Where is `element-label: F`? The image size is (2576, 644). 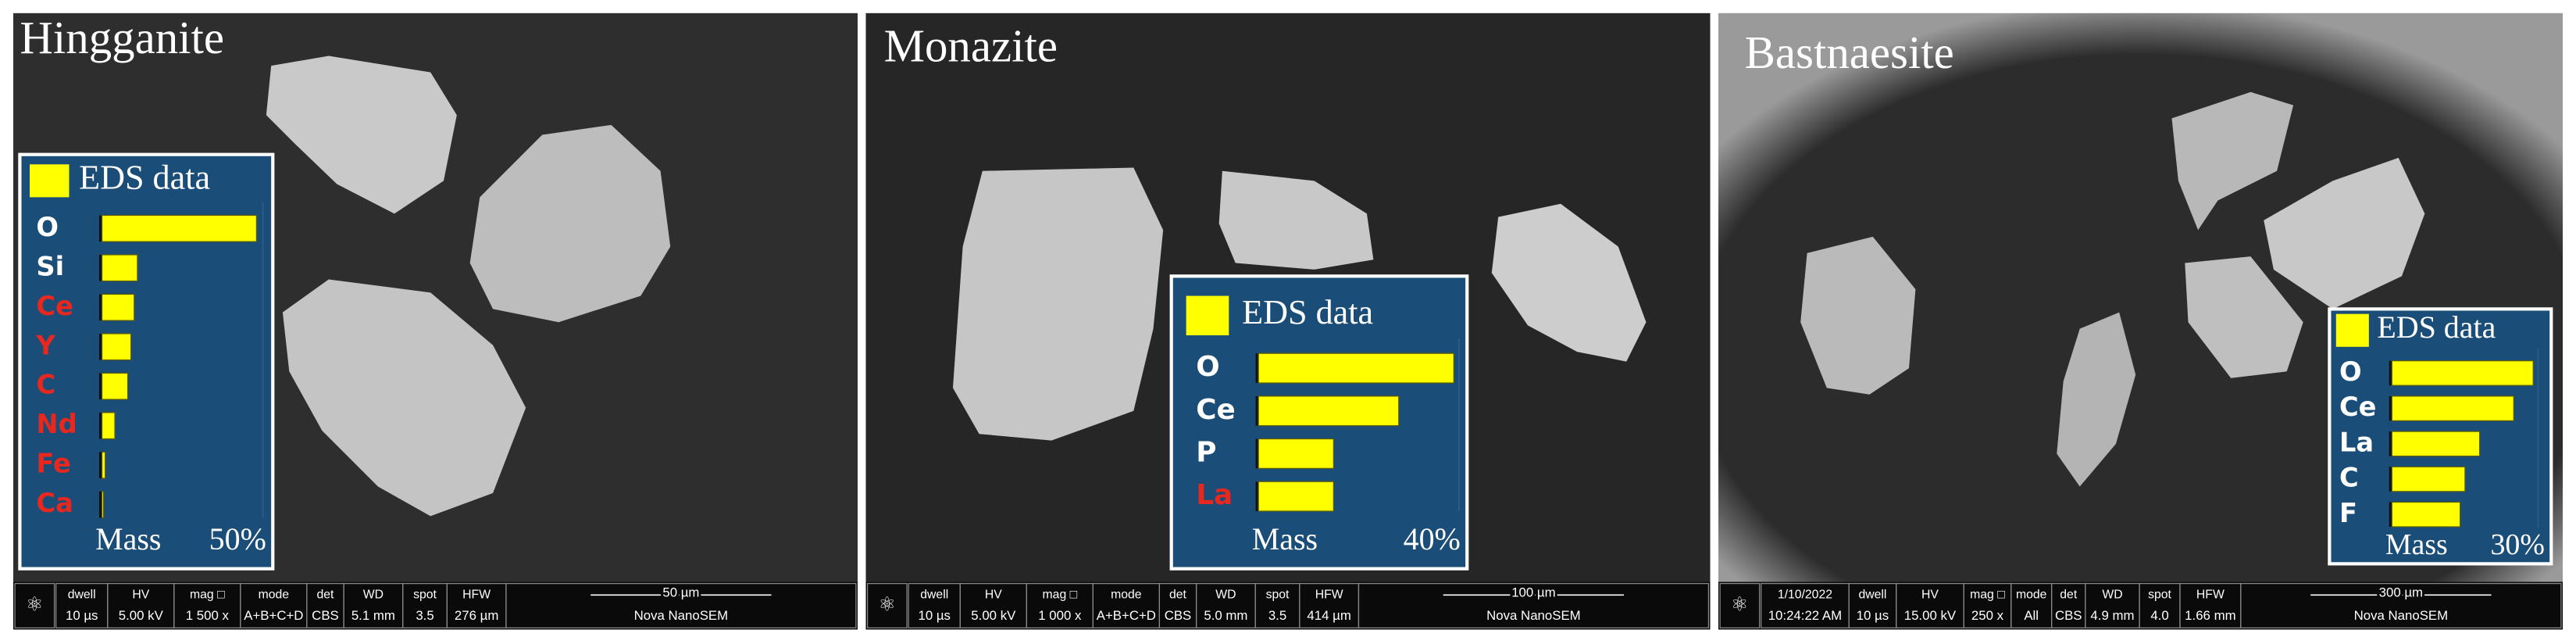 element-label: F is located at coordinates (2348, 513).